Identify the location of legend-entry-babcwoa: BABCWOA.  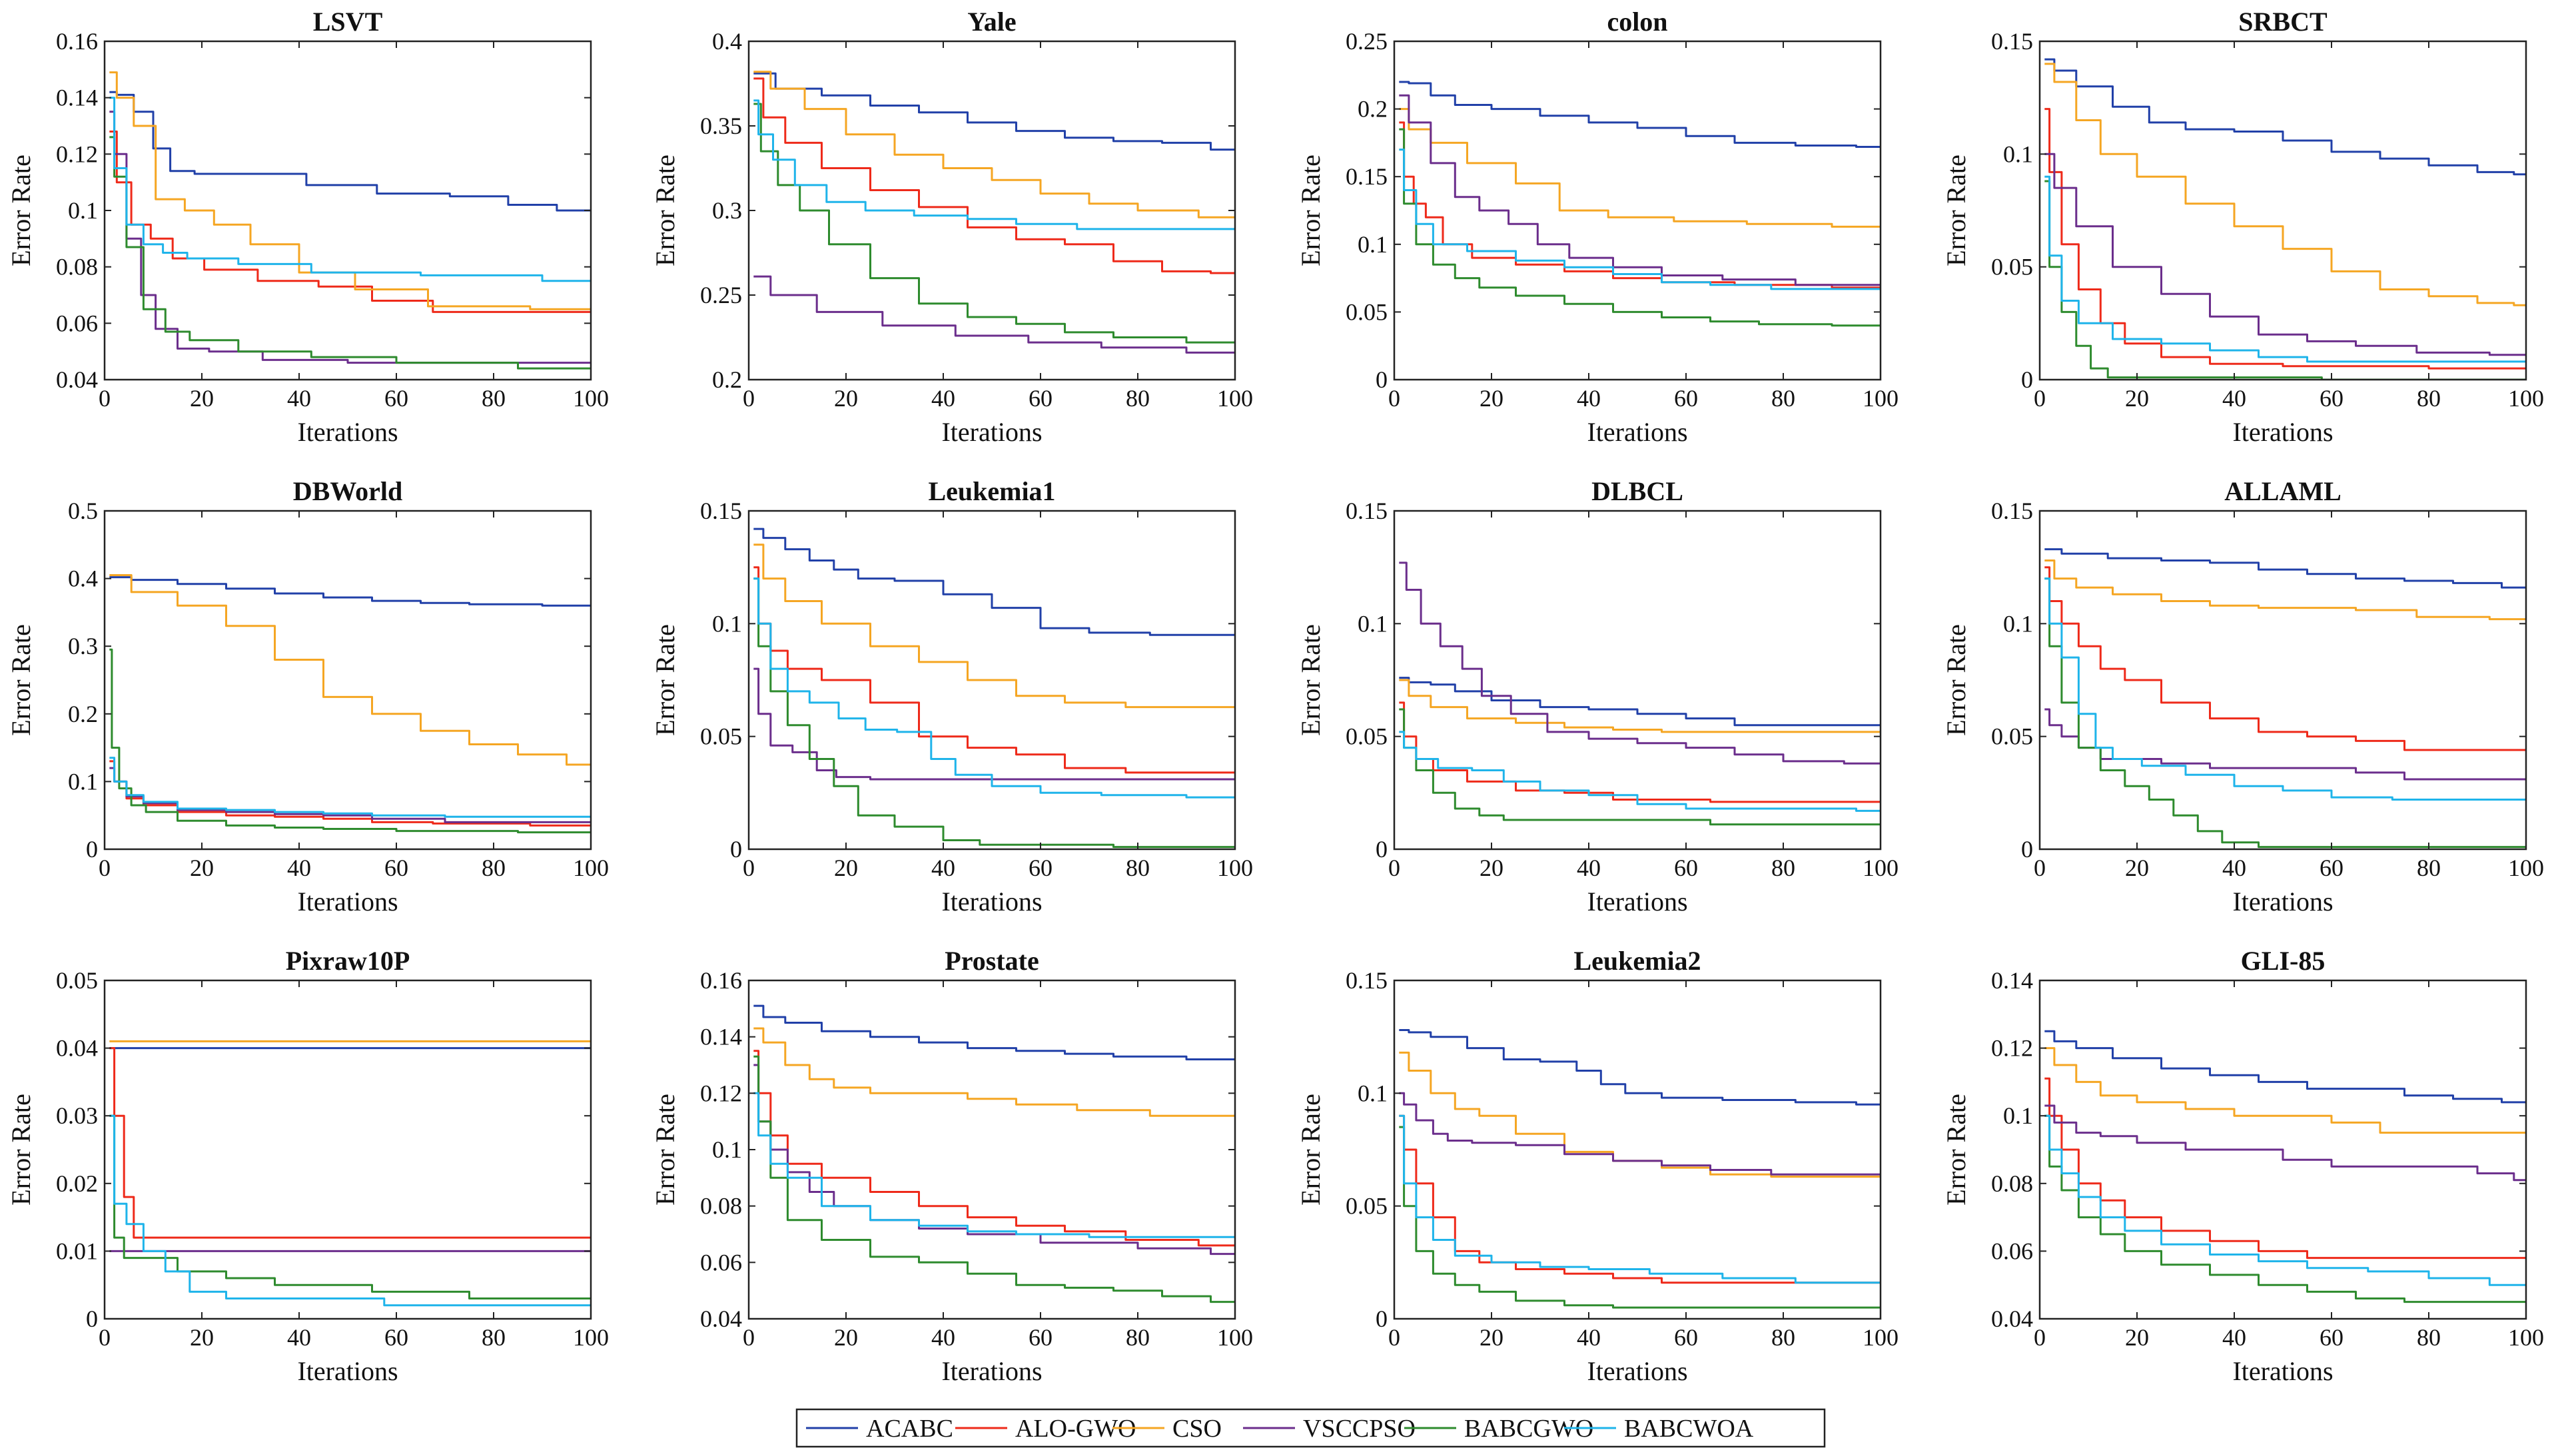
(1659, 1429).